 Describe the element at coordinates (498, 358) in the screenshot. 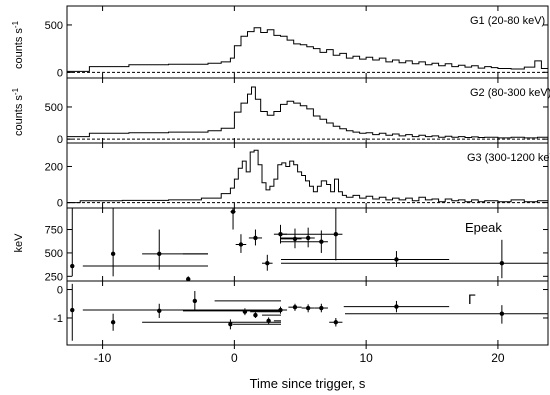

I see `x-tick-label: 20` at that location.